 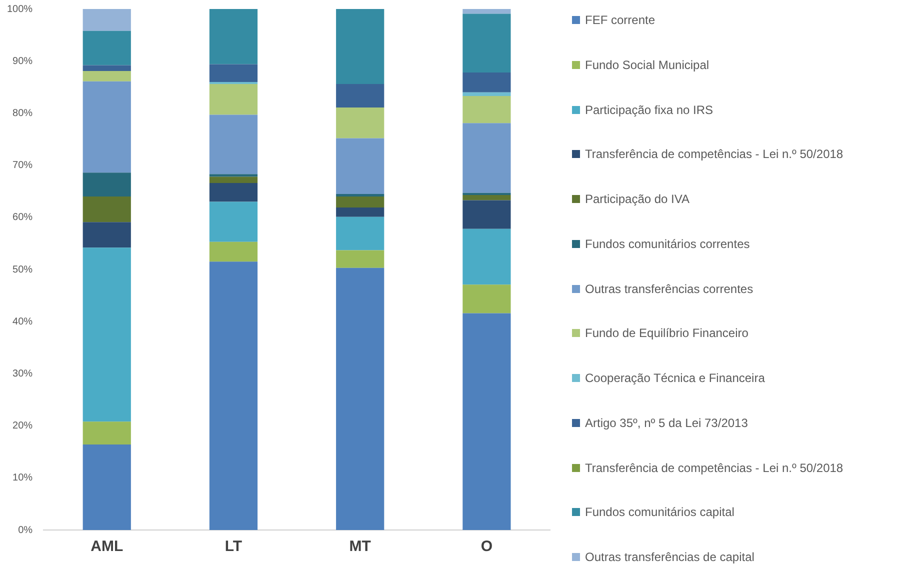 I want to click on legend-label: Outras transferências de capital, so click(x=669, y=557).